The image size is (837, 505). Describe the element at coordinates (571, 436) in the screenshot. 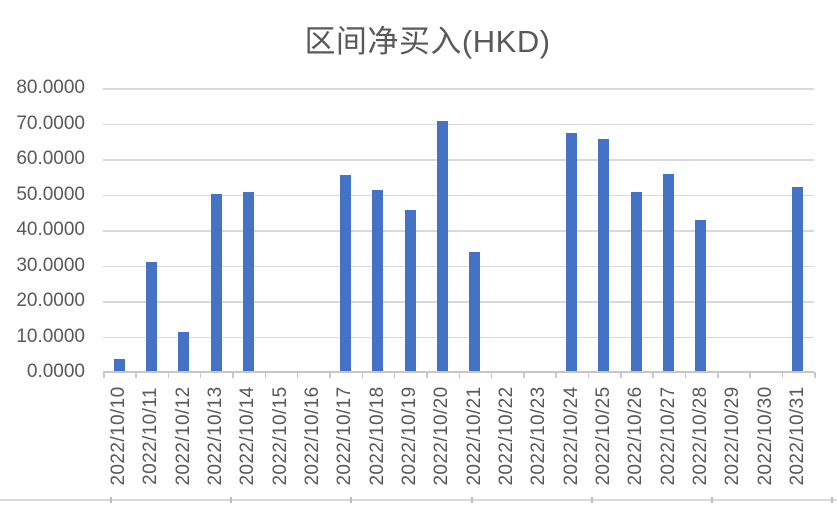

I see `x-tick-label: 2022/10/24` at that location.